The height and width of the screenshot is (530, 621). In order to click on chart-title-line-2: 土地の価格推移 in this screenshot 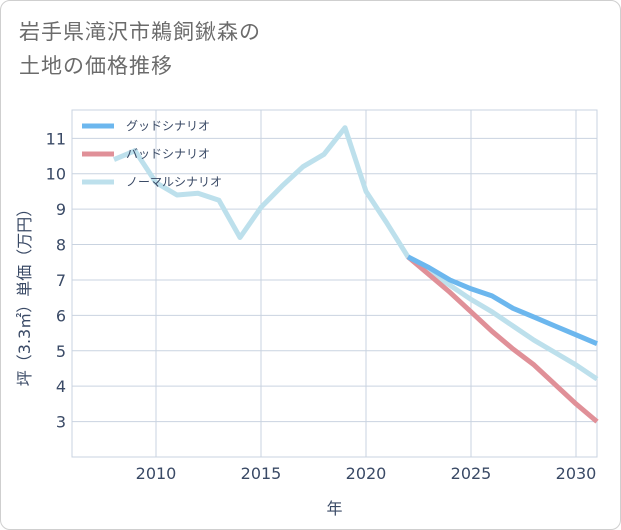, I will do `click(96, 66)`.